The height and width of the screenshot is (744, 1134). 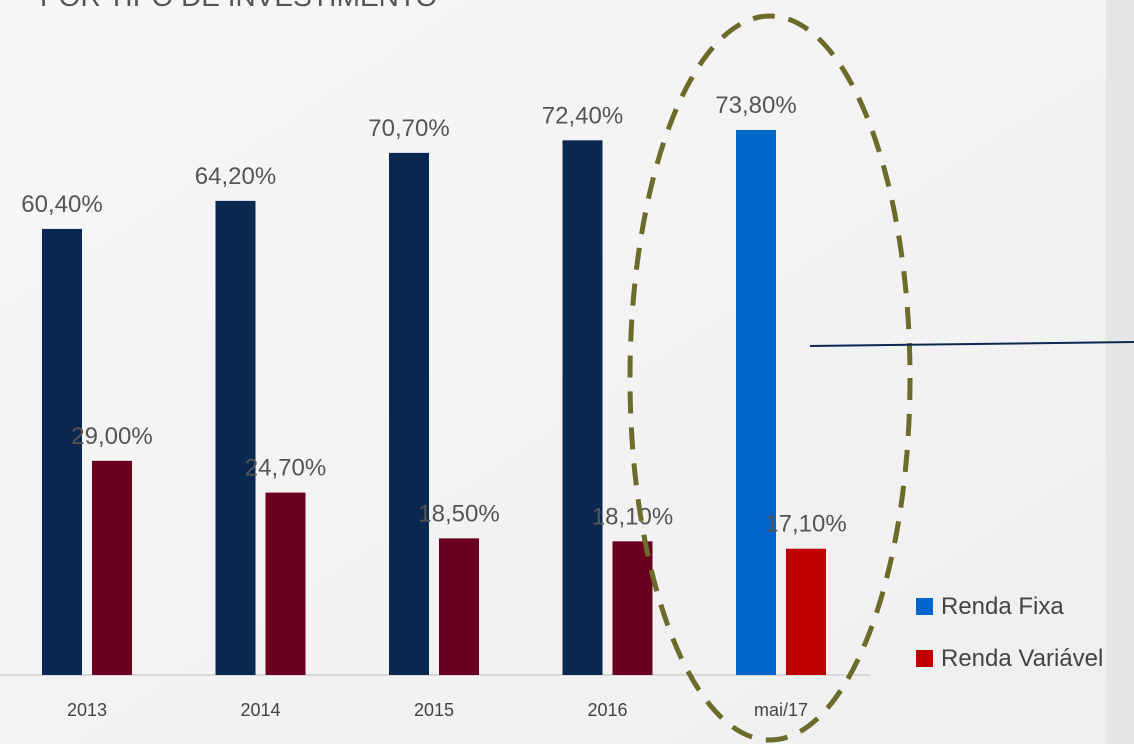 I want to click on value-label: 18,50%, so click(x=458, y=513).